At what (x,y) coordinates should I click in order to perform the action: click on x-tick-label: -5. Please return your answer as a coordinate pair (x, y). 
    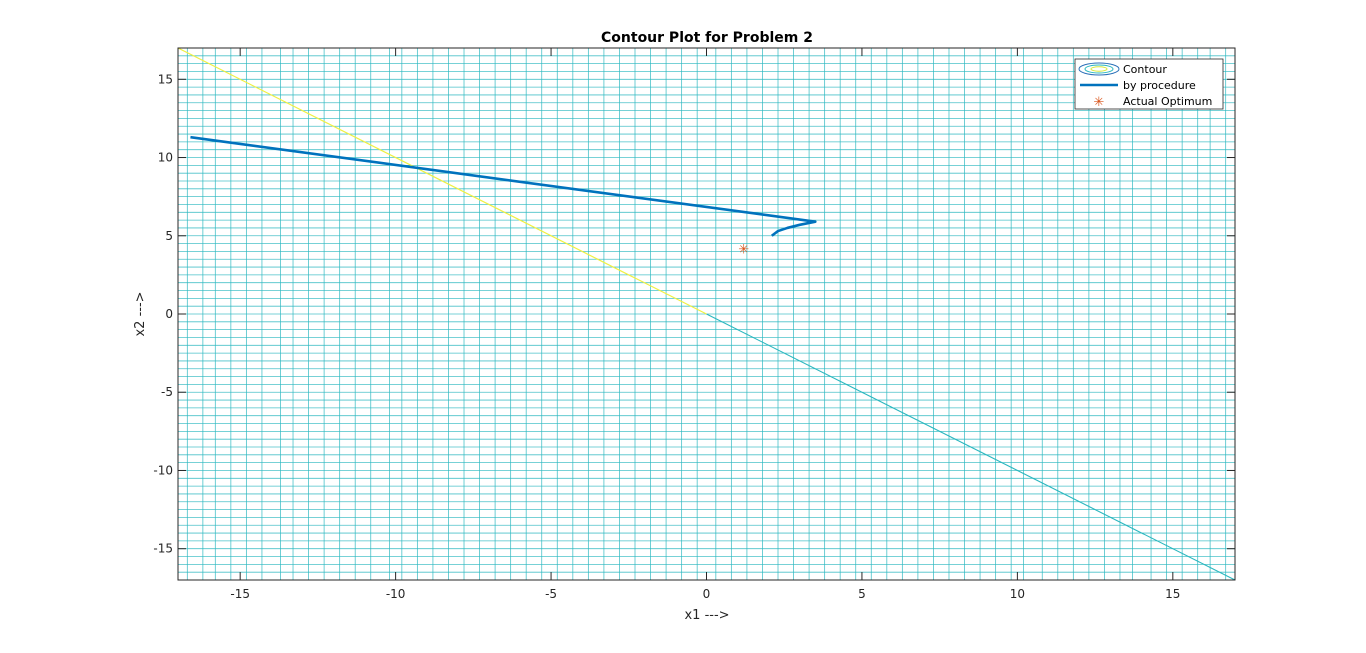
    Looking at the image, I should click on (551, 594).